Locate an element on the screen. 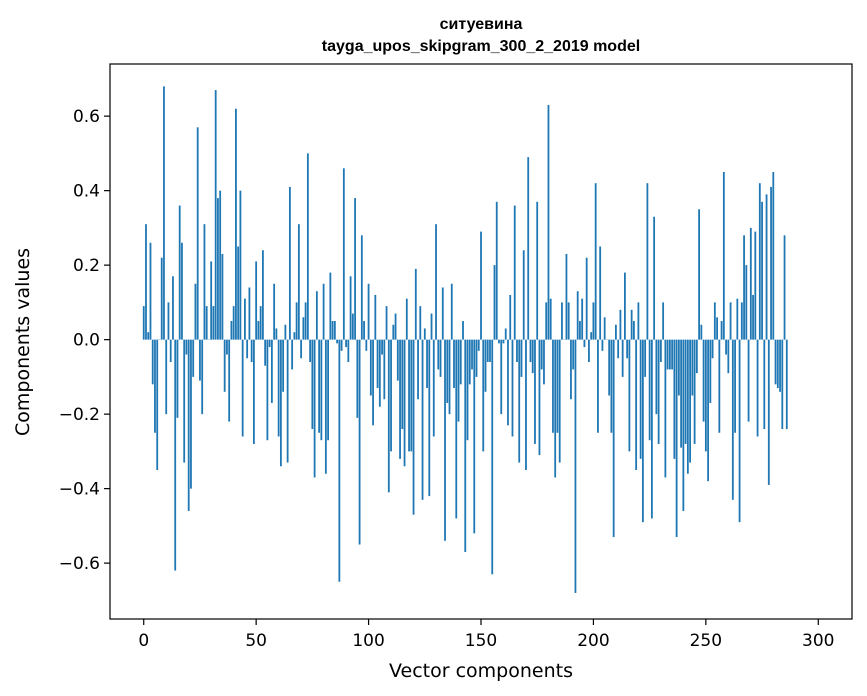 The image size is (867, 696). x-axis-label: Vector components is located at coordinates (481, 671).